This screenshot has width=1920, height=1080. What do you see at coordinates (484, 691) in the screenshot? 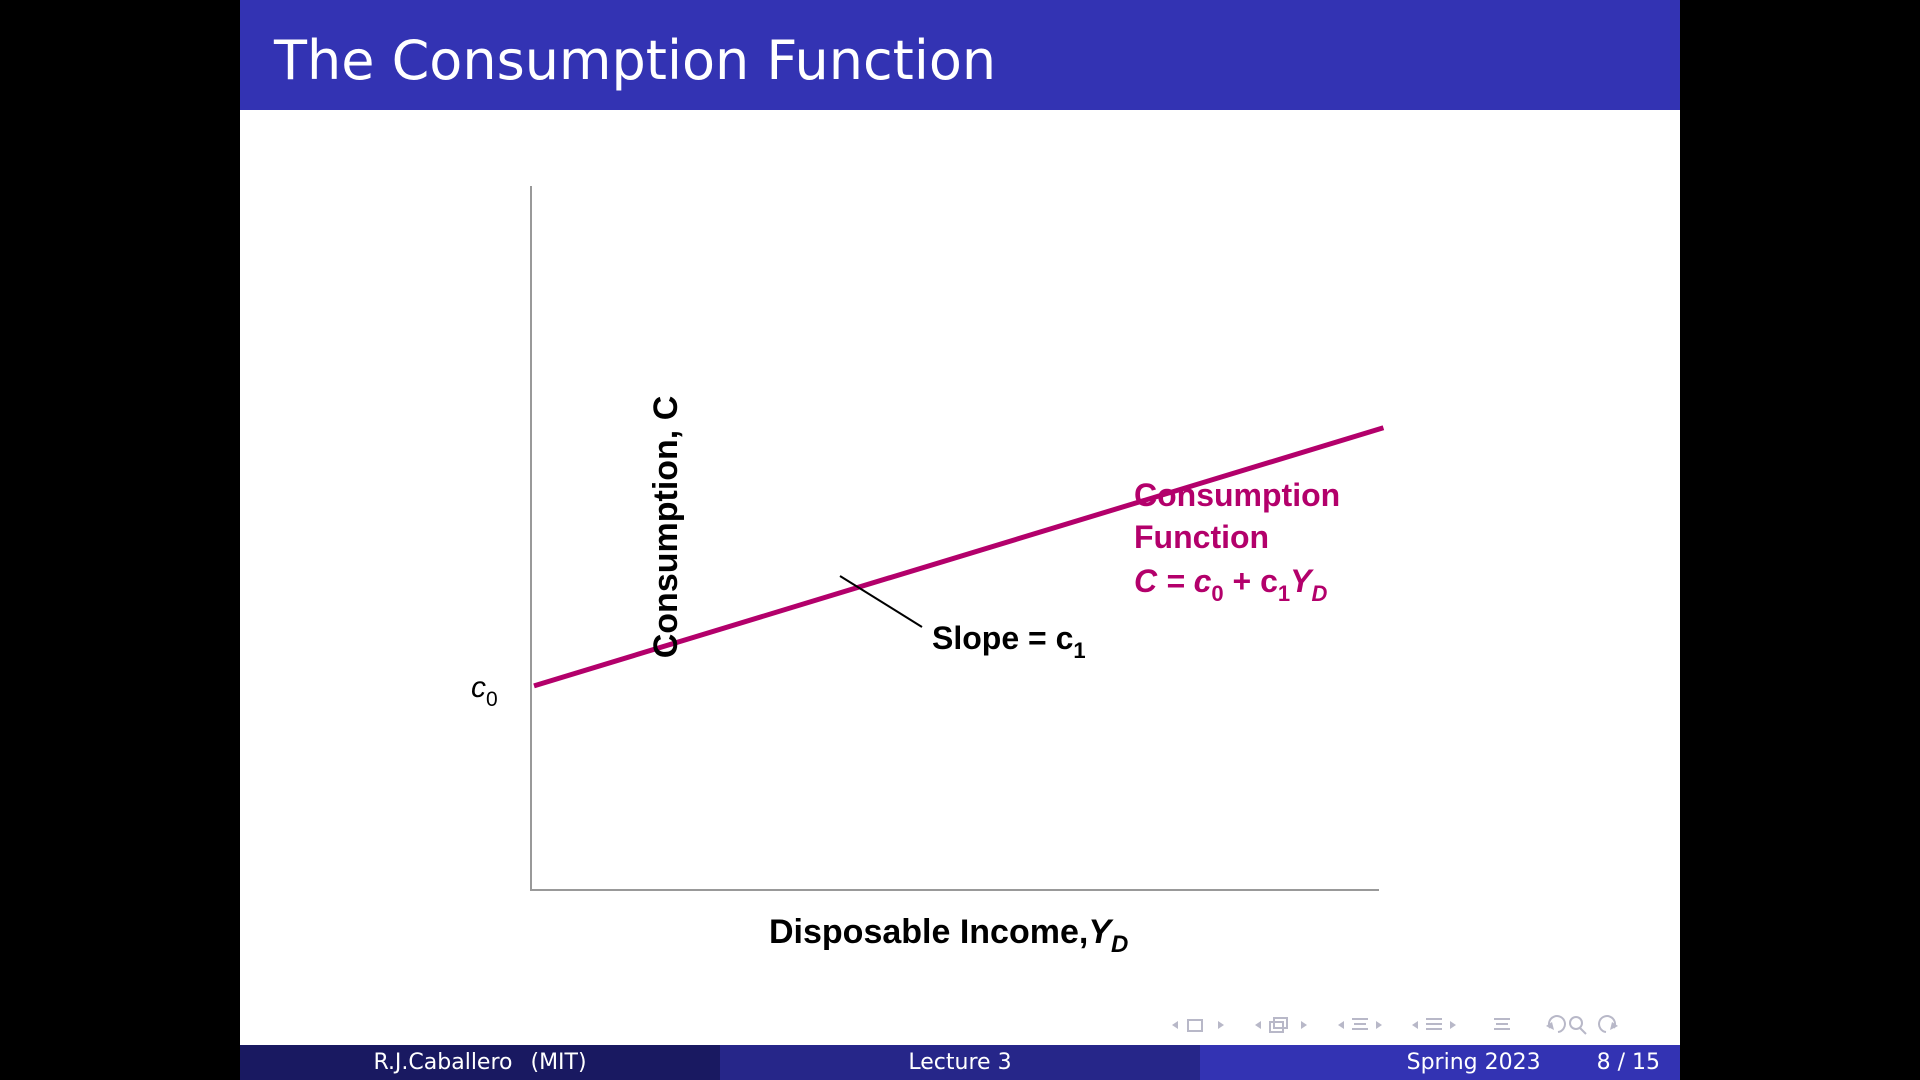
I see `intercept-label: c0` at bounding box center [484, 691].